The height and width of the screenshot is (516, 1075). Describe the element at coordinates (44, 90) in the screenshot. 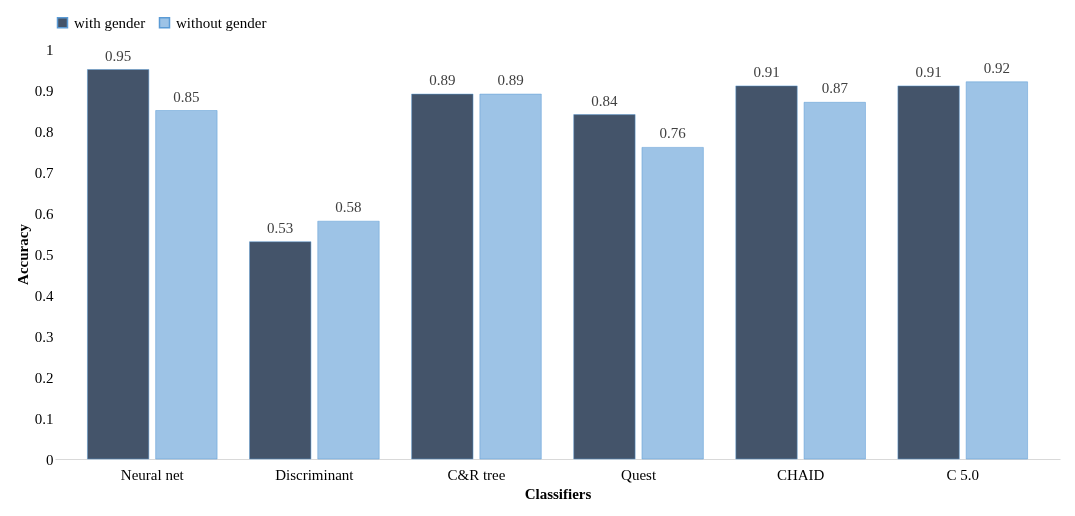

I see `y-tick-label: 0.9` at that location.